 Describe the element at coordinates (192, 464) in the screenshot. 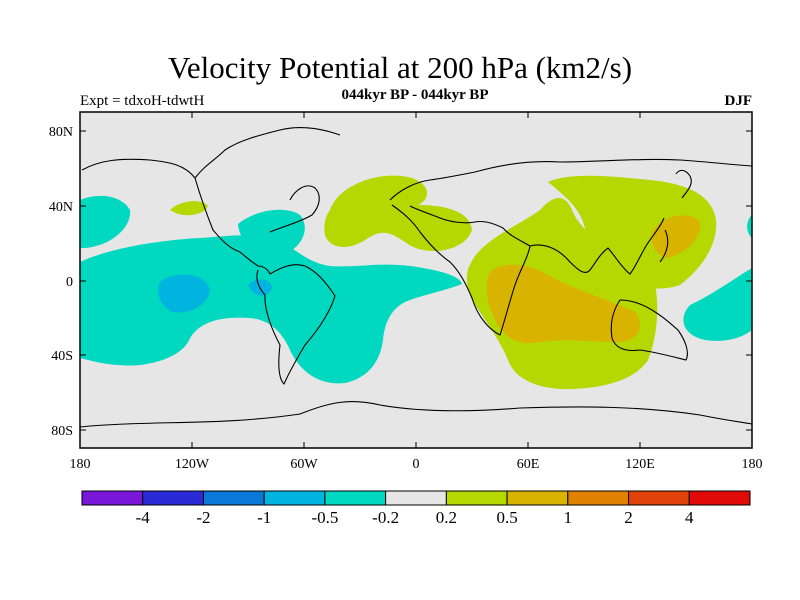

I see `x-tick-label: 120W` at that location.